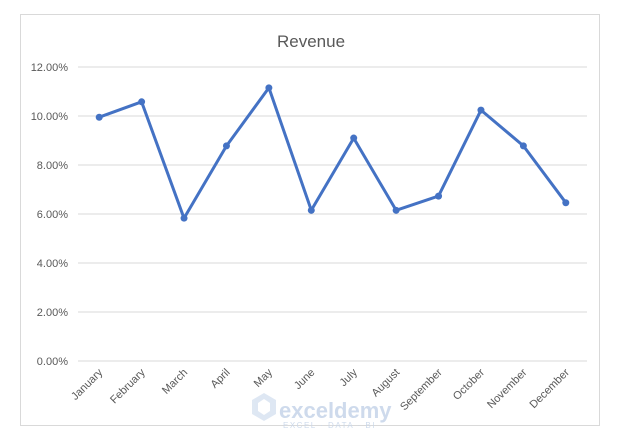 Image resolution: width=620 pixels, height=447 pixels. Describe the element at coordinates (142, 102) in the screenshot. I see `data-point-february` at that location.